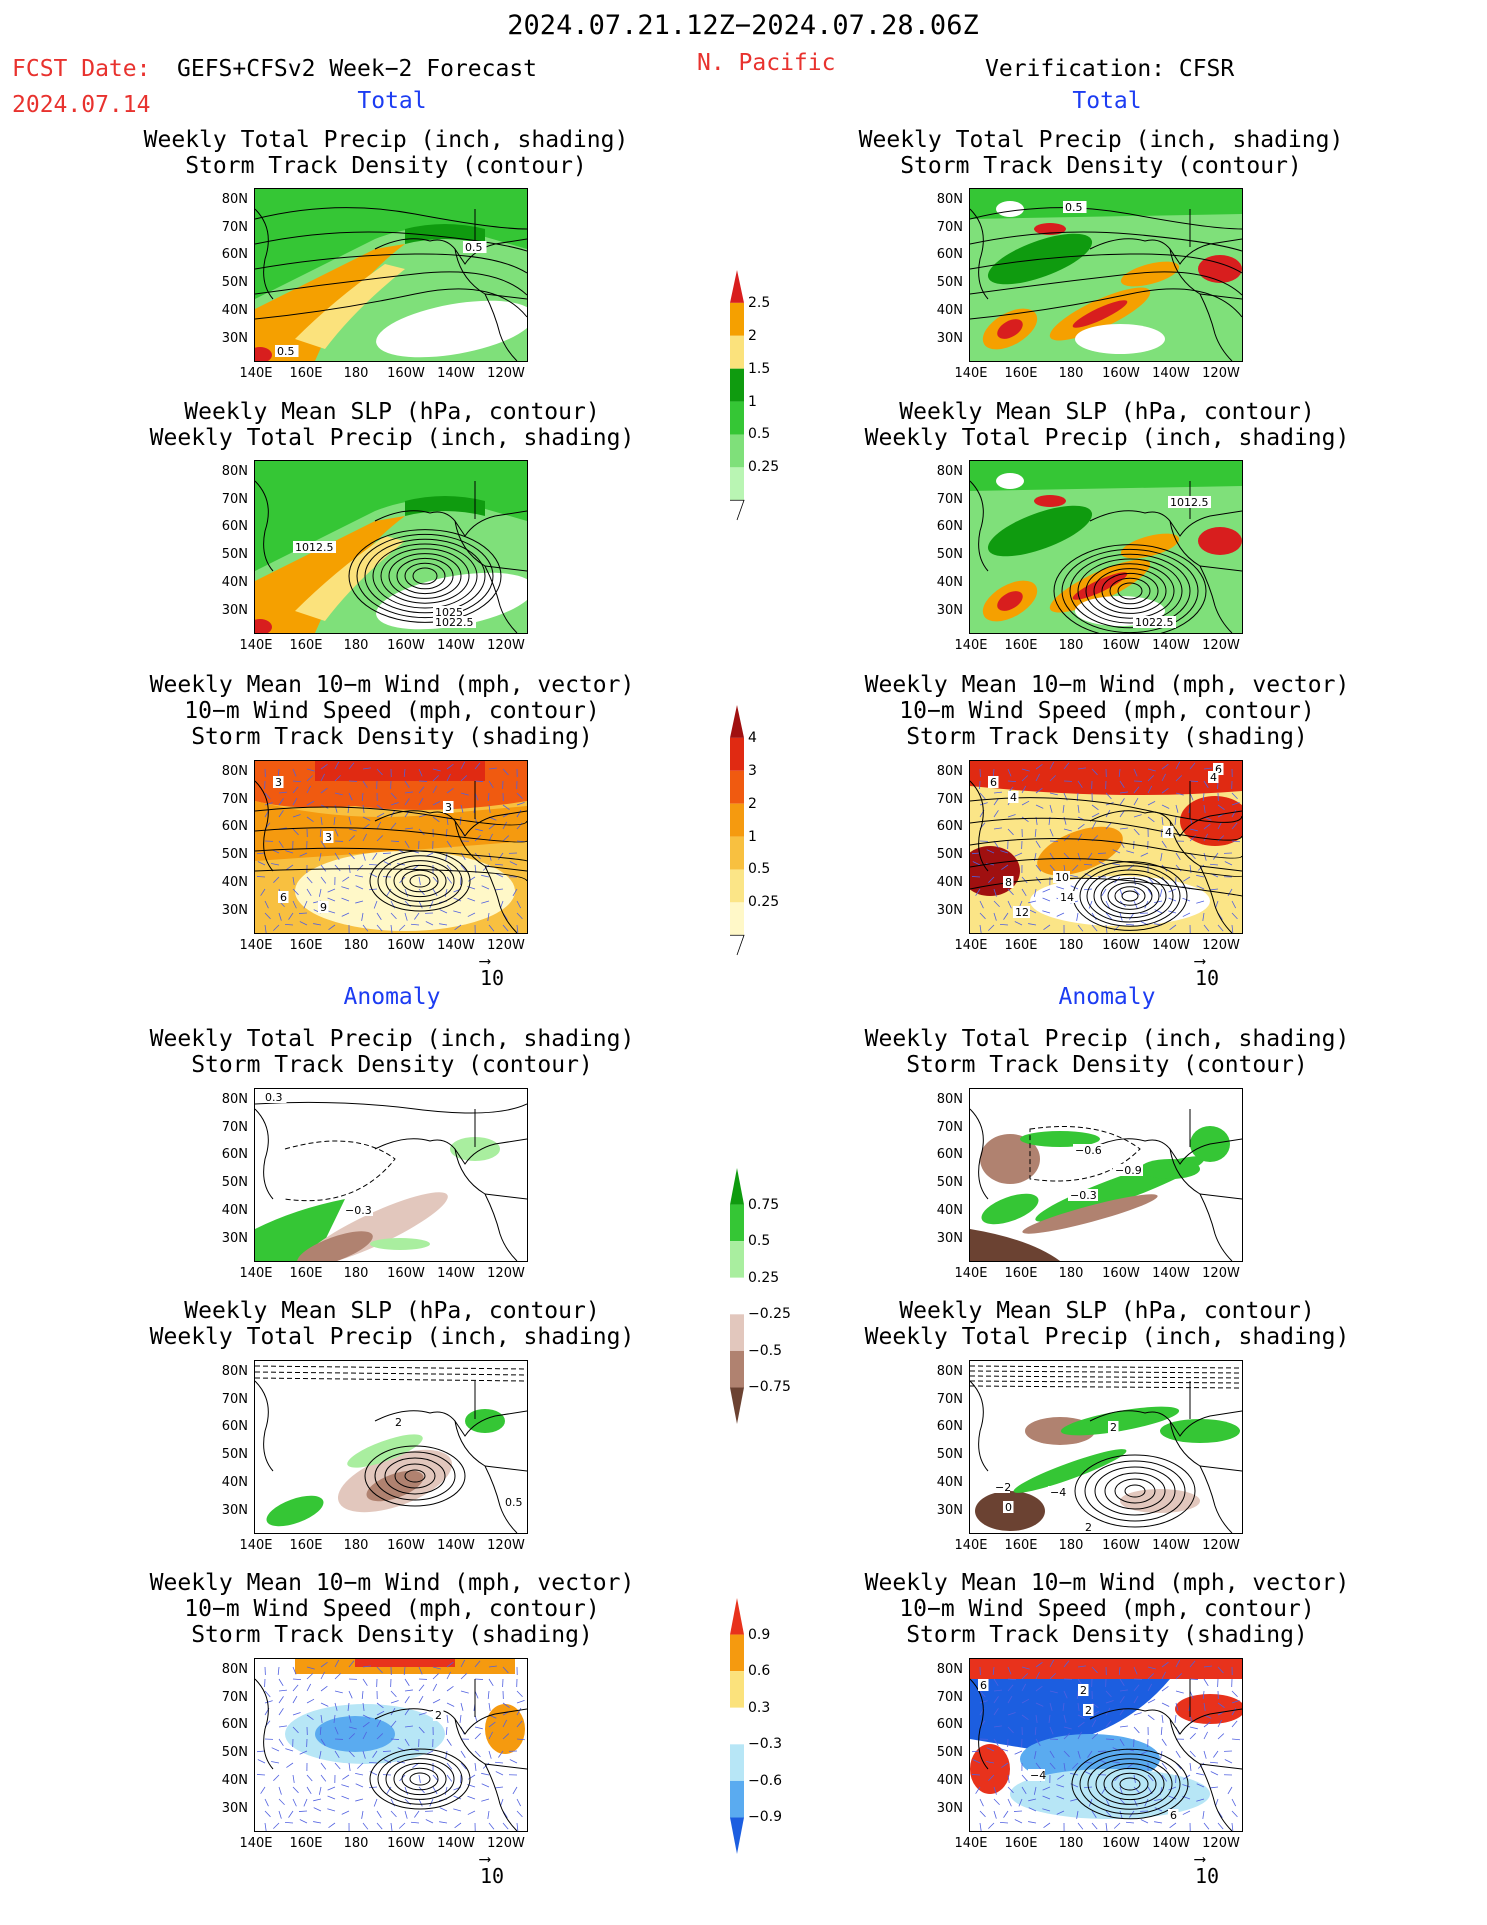 The width and height of the screenshot is (1487, 1925). What do you see at coordinates (949, 882) in the screenshot?
I see `lat-tick-label: 40N` at bounding box center [949, 882].